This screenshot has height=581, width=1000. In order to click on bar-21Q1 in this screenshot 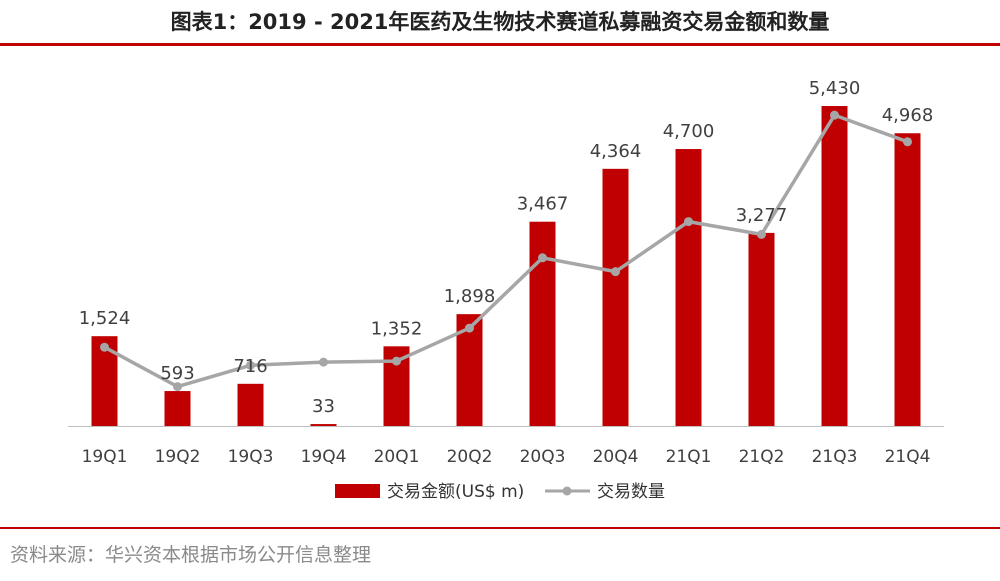, I will do `click(688, 288)`.